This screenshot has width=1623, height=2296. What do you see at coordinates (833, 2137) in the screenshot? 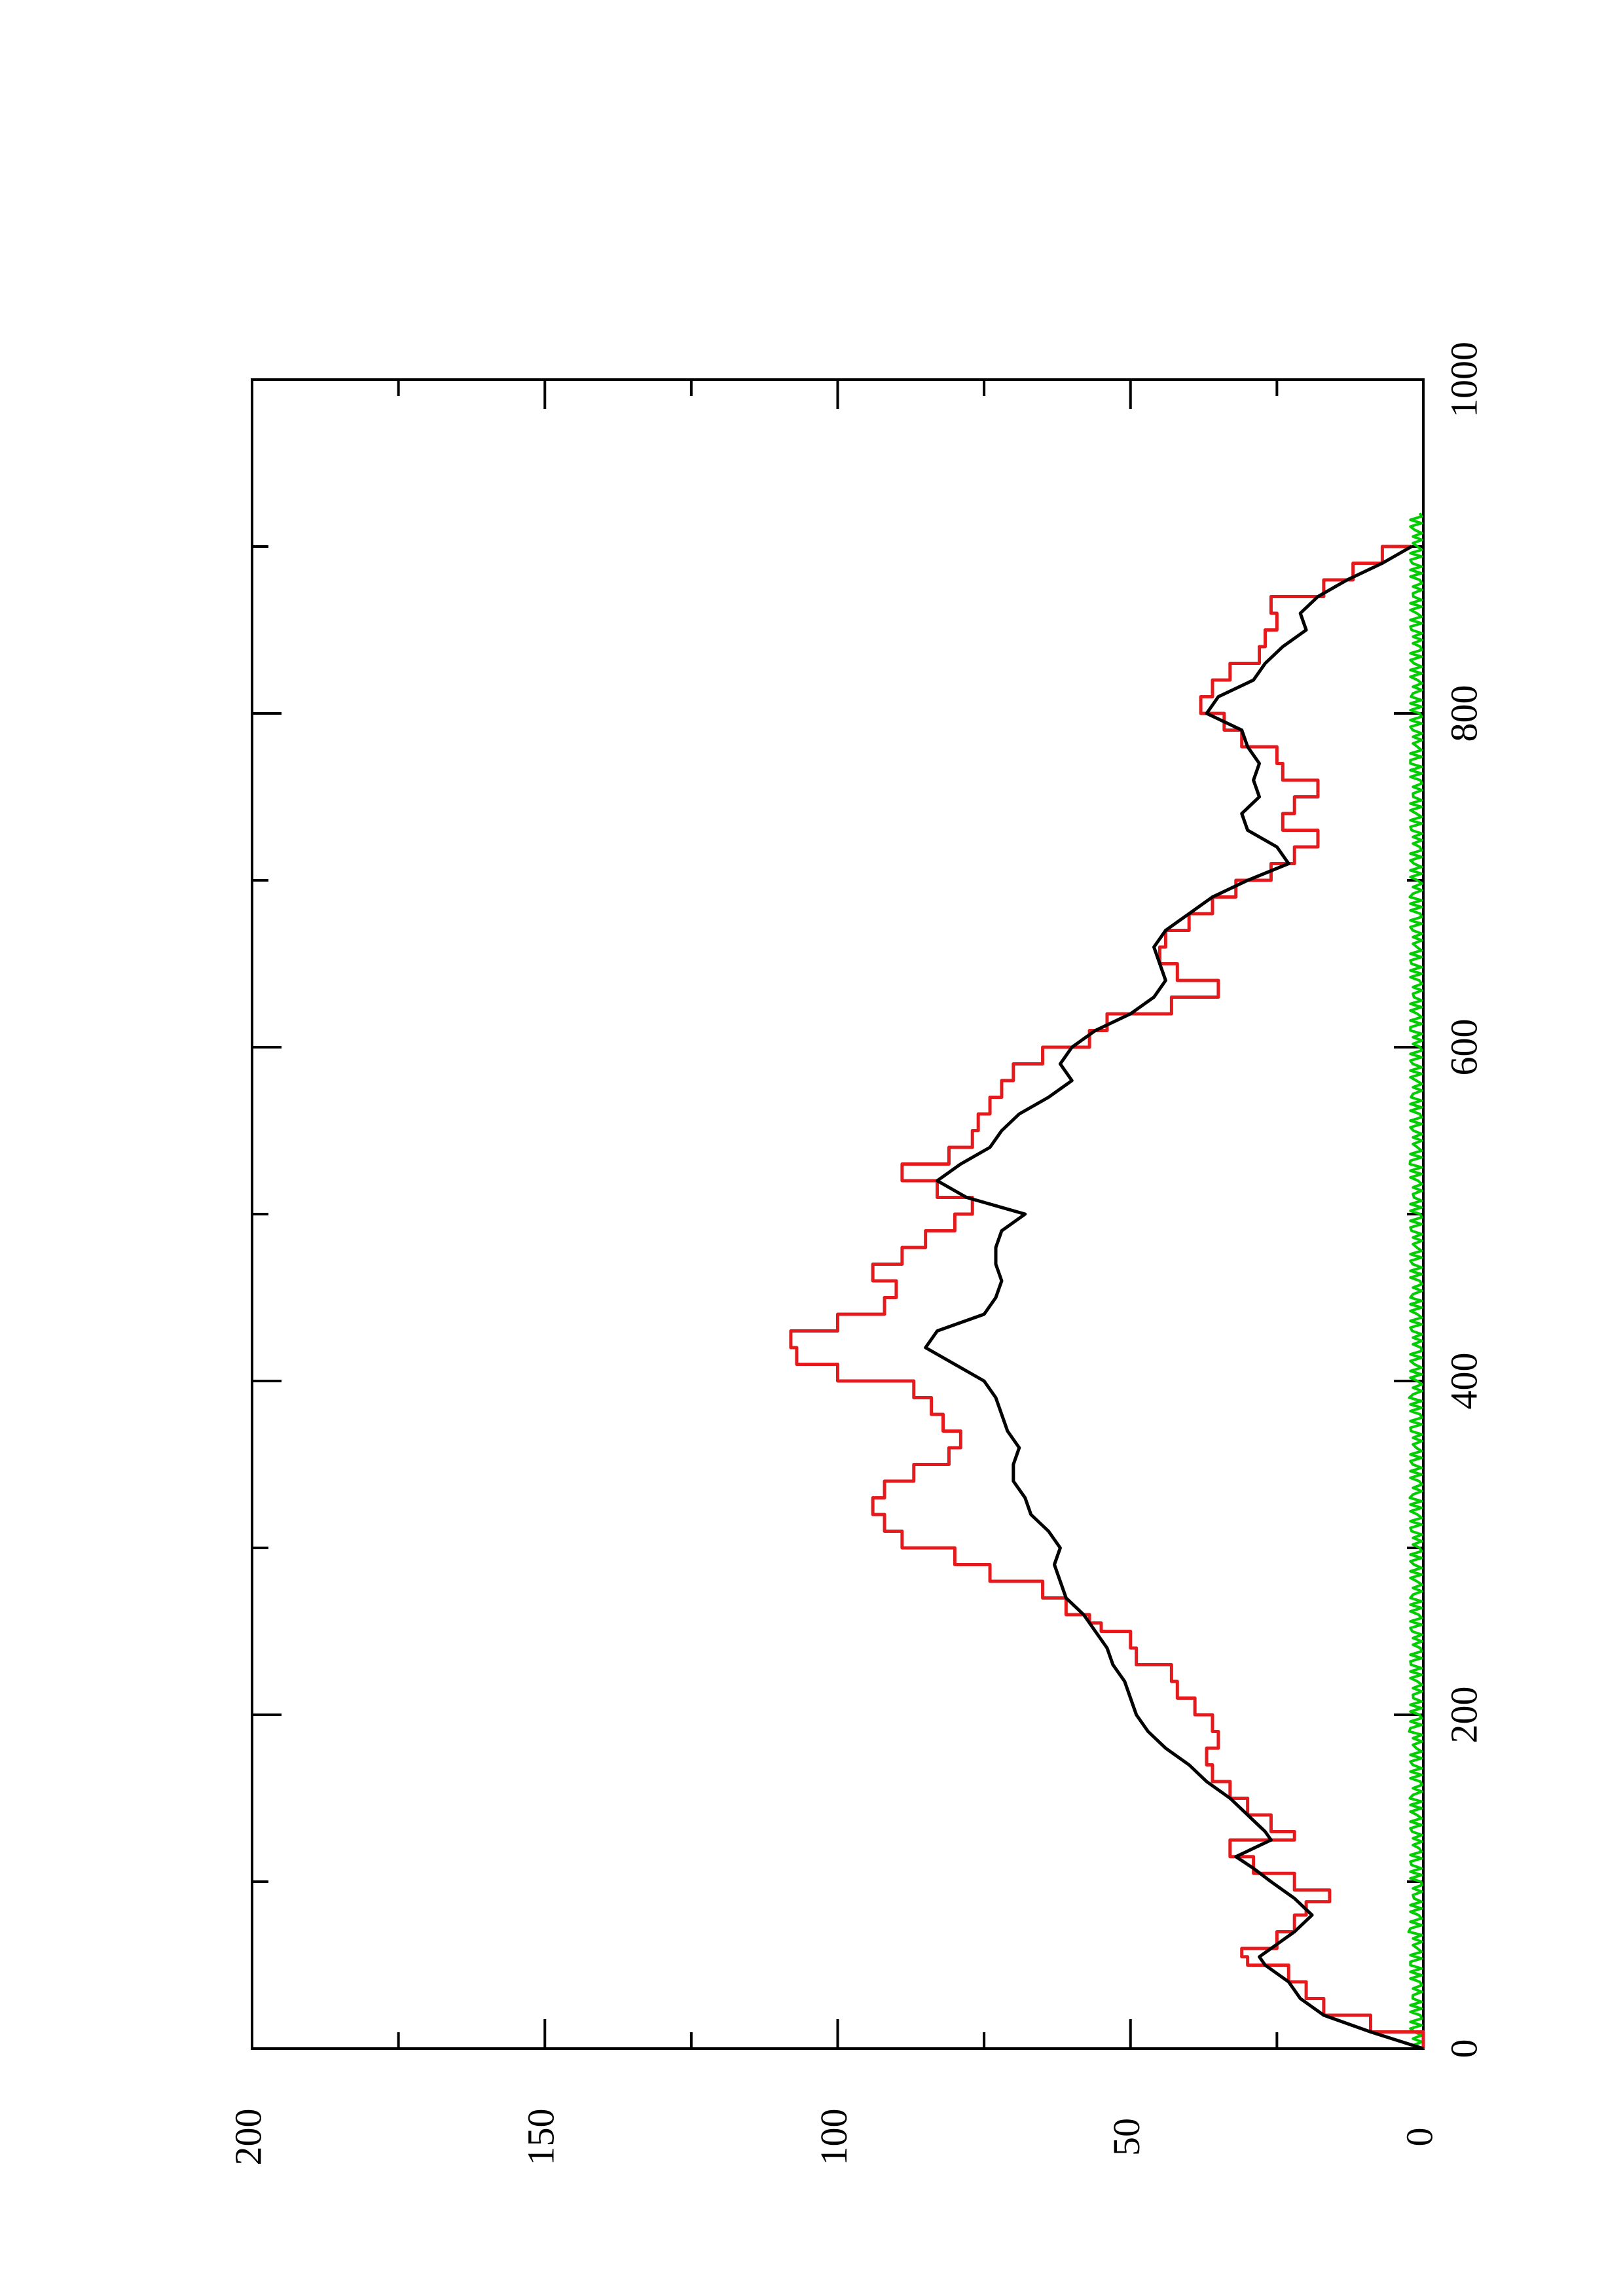
I see `y-tick-label: 100` at bounding box center [833, 2137].